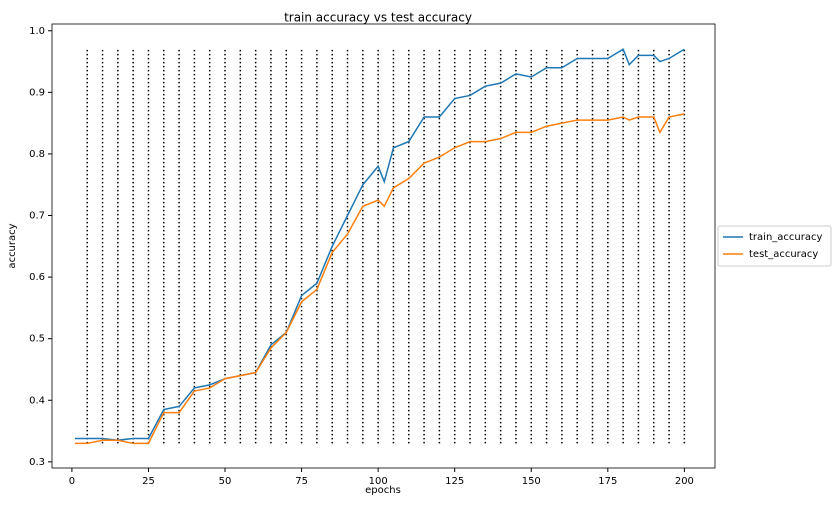 Image resolution: width=839 pixels, height=513 pixels. I want to click on x-tick-label: 0, so click(72, 481).